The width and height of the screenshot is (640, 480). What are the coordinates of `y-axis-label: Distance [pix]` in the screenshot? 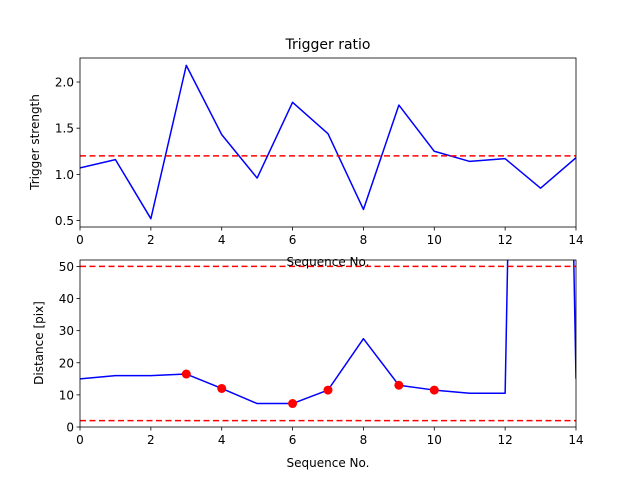 It's located at (39, 343).